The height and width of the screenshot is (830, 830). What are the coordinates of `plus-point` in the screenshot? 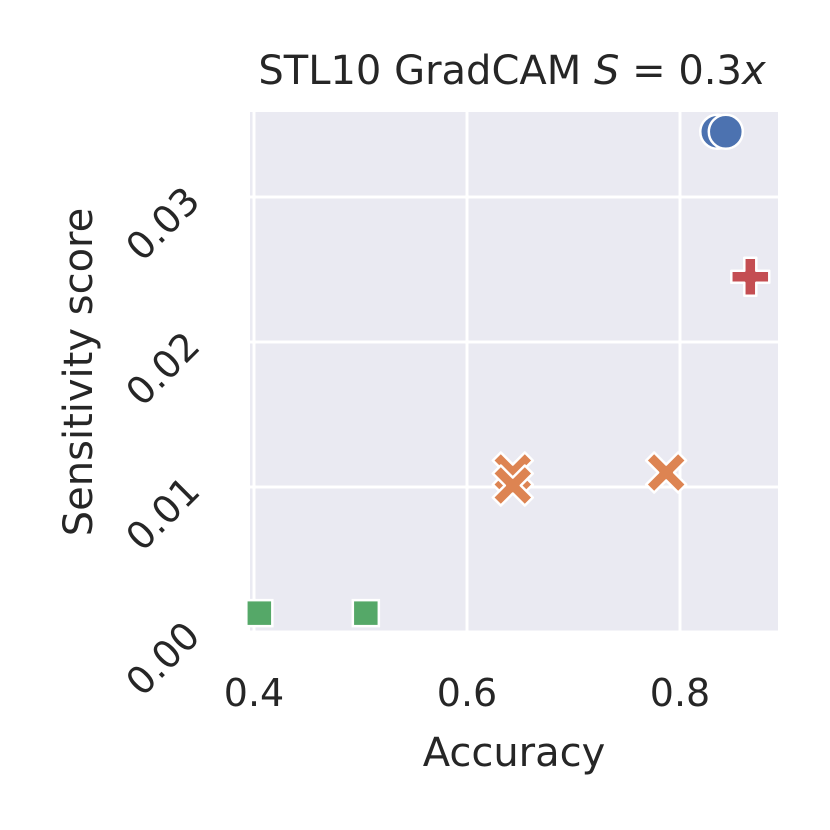 It's located at (750, 276).